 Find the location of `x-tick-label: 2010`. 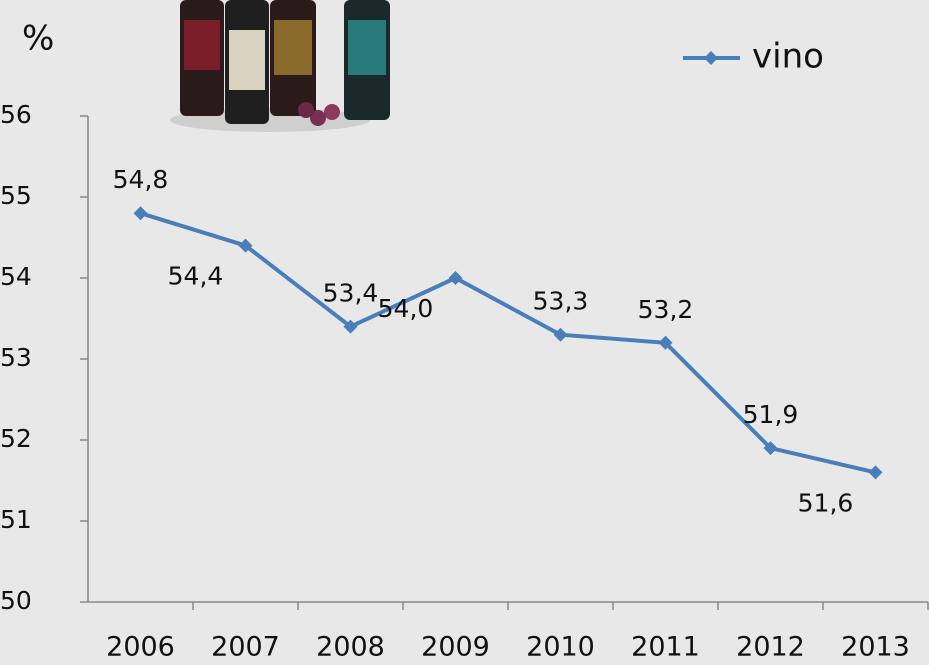

x-tick-label: 2010 is located at coordinates (560, 647).